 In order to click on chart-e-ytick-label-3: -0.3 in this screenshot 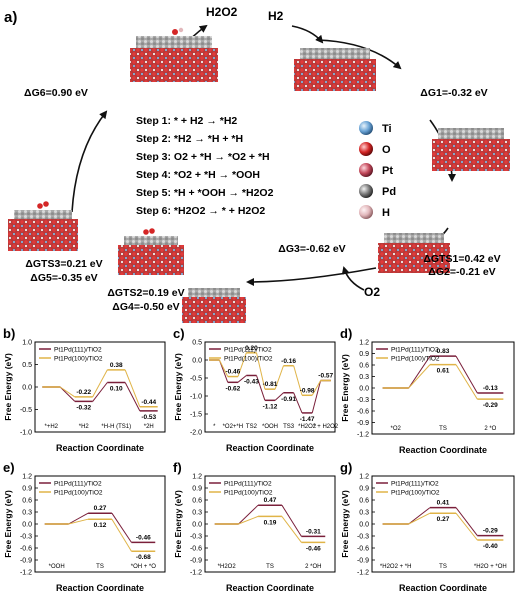, I will do `click(26, 537)`.